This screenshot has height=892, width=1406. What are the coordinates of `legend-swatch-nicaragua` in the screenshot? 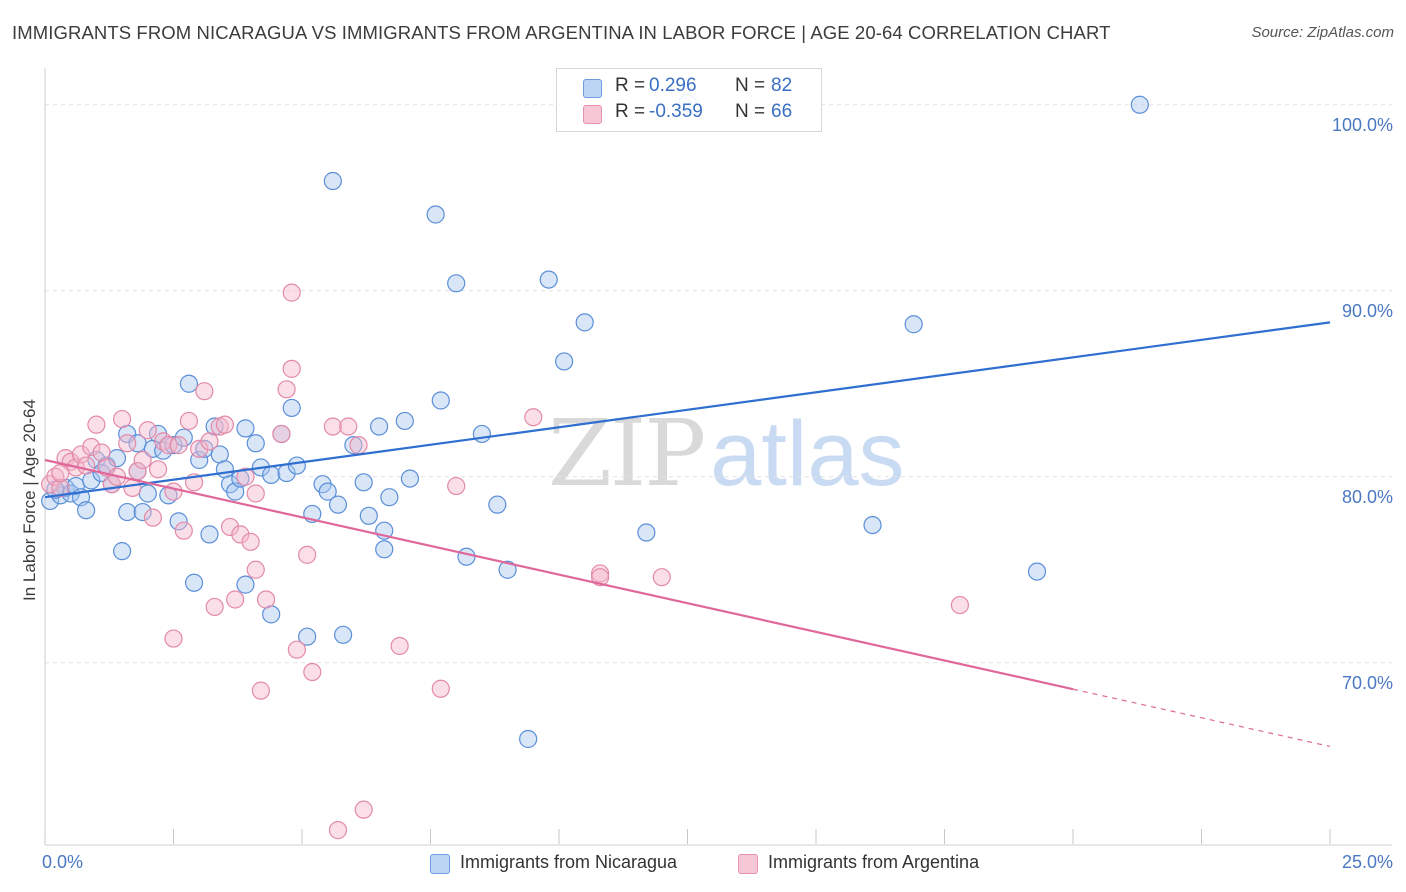 It's located at (592, 88).